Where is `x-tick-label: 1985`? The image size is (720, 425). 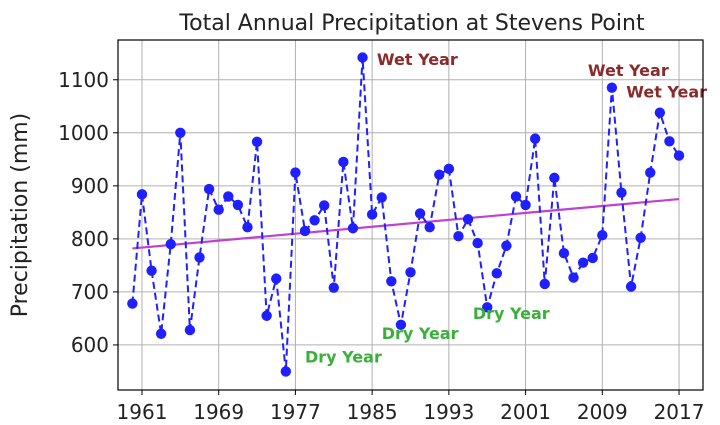 x-tick-label: 1985 is located at coordinates (372, 412).